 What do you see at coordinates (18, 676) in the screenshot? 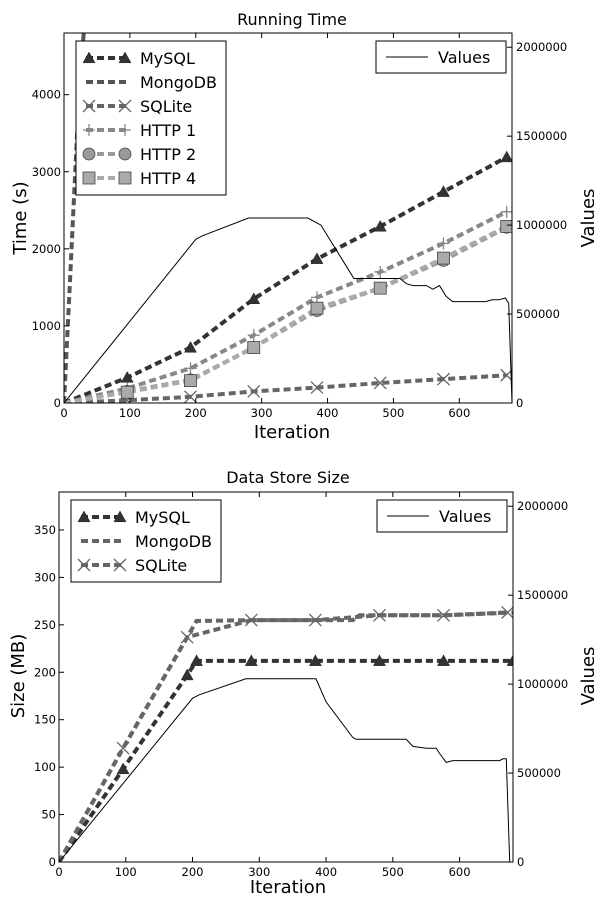
I see `y-axis-title: Size (MB)` at bounding box center [18, 676].